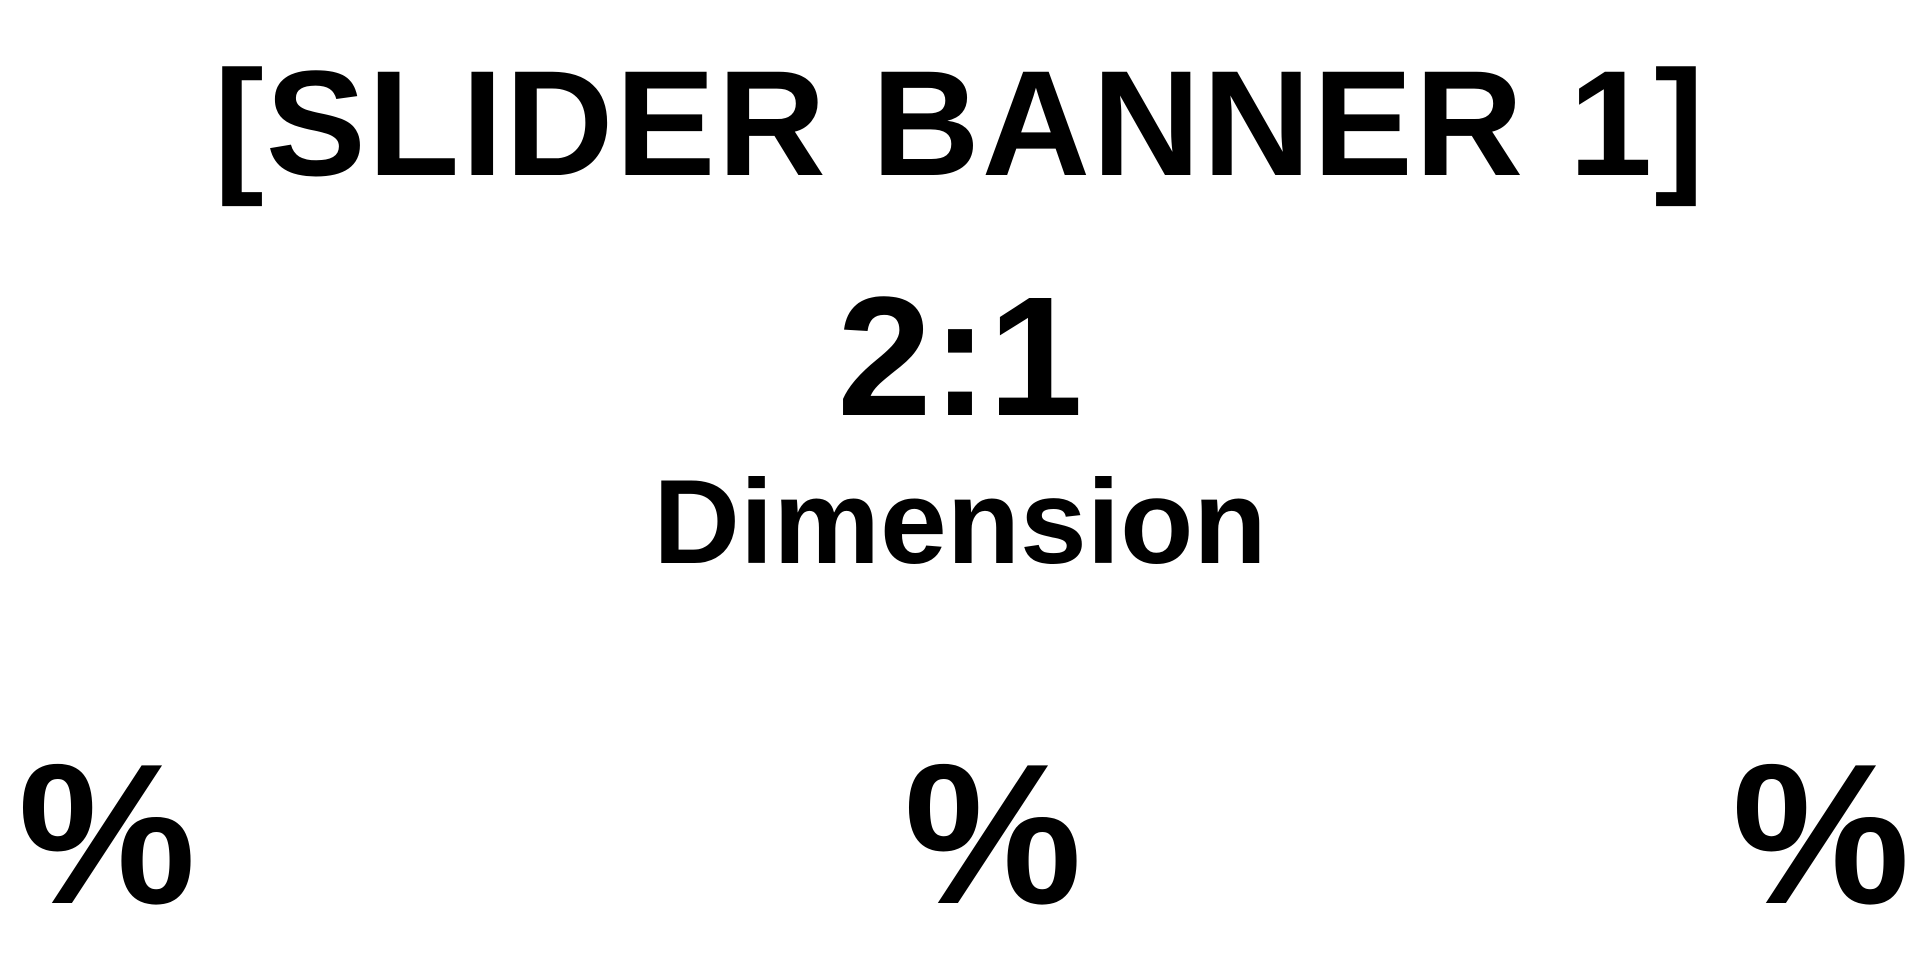  Describe the element at coordinates (960, 357) in the screenshot. I see `aspect-ratio-label: 2:1` at that location.